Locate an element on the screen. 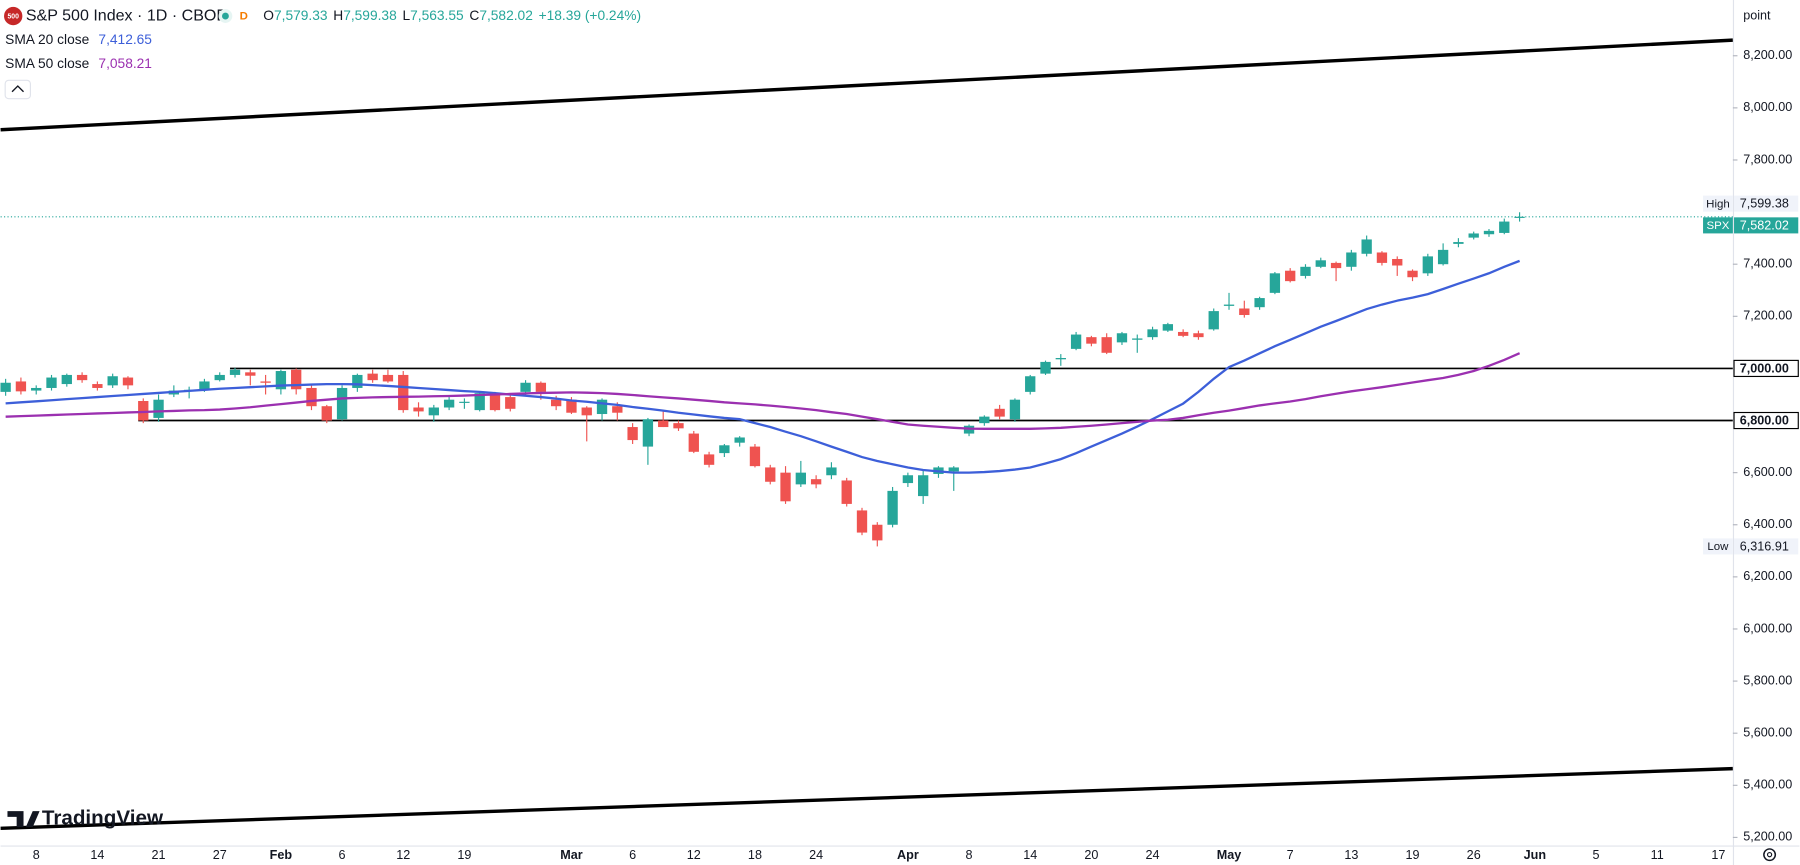 The image size is (1800, 865). watermark-text: TradingView is located at coordinates (103, 818).